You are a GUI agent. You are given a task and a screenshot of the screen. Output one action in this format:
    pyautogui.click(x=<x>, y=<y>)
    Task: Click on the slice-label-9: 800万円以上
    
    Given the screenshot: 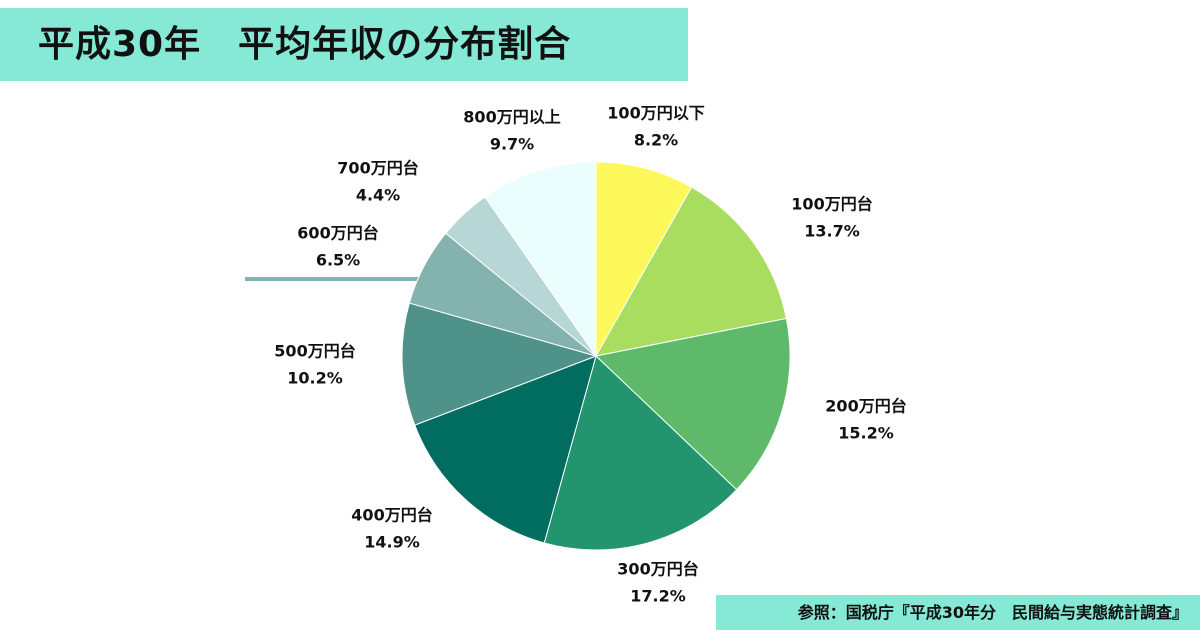 What is the action you would take?
    pyautogui.click(x=511, y=117)
    